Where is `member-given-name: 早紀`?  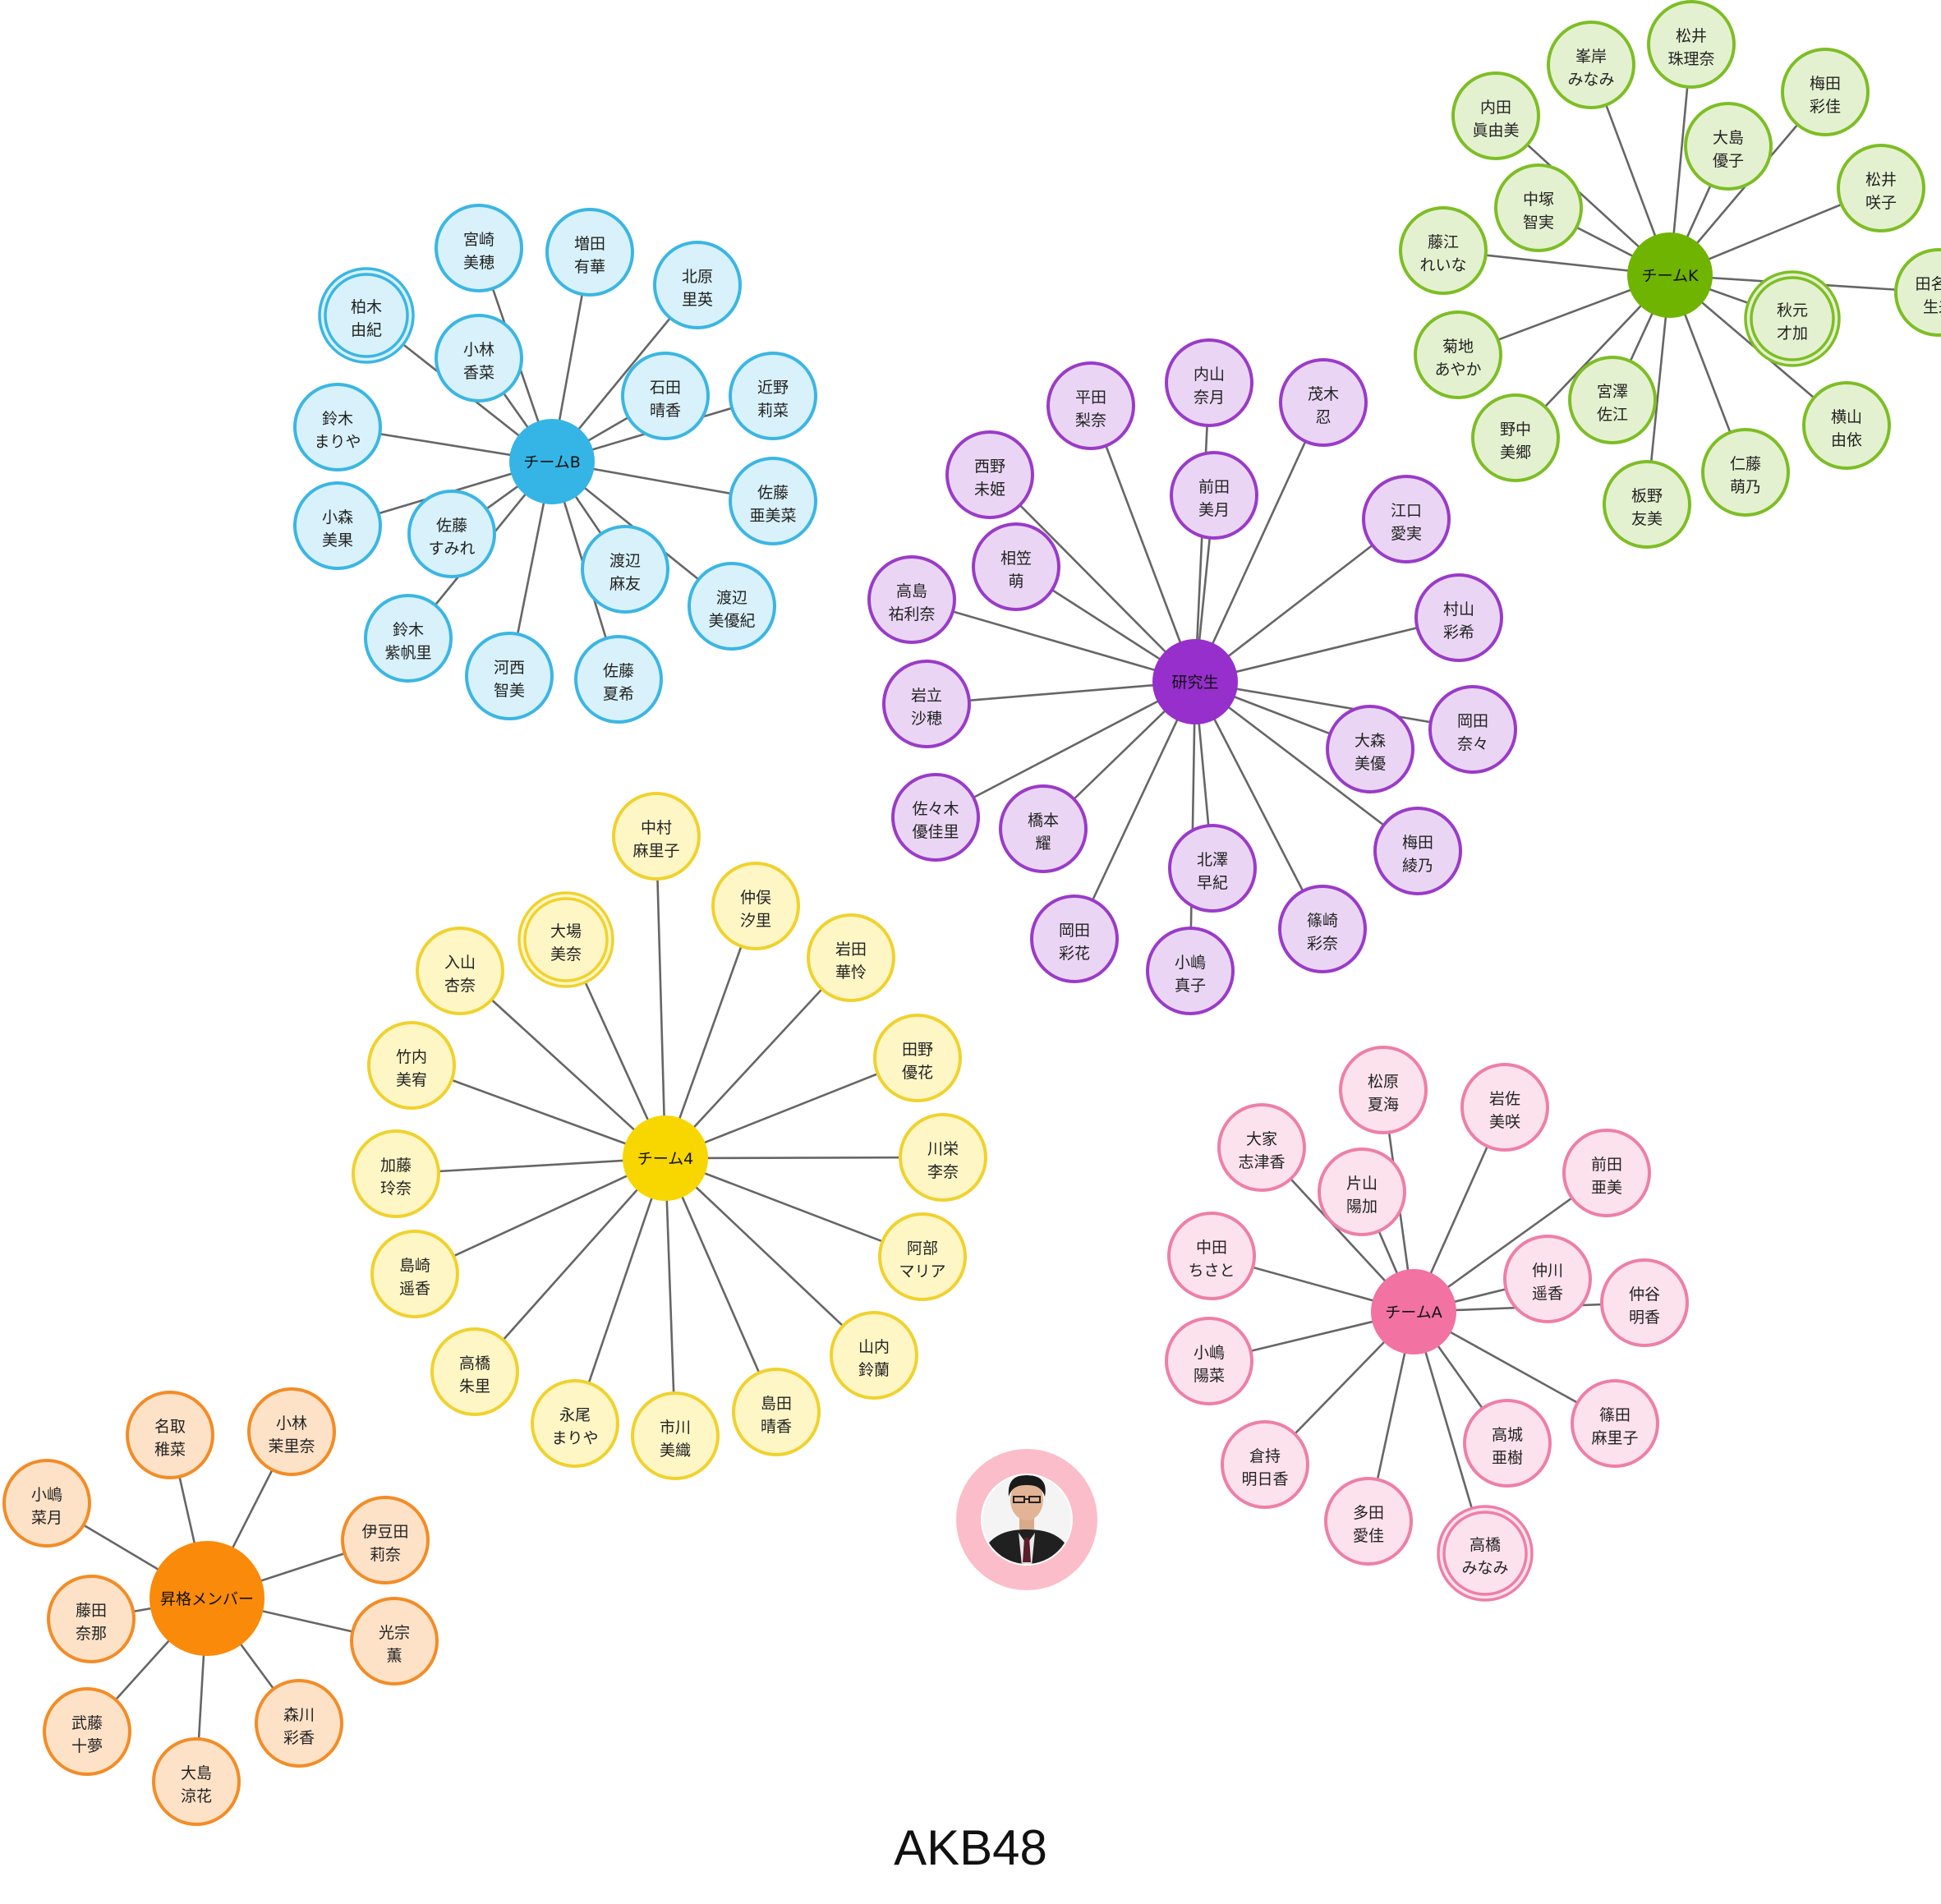
member-given-name: 早紀 is located at coordinates (1213, 883).